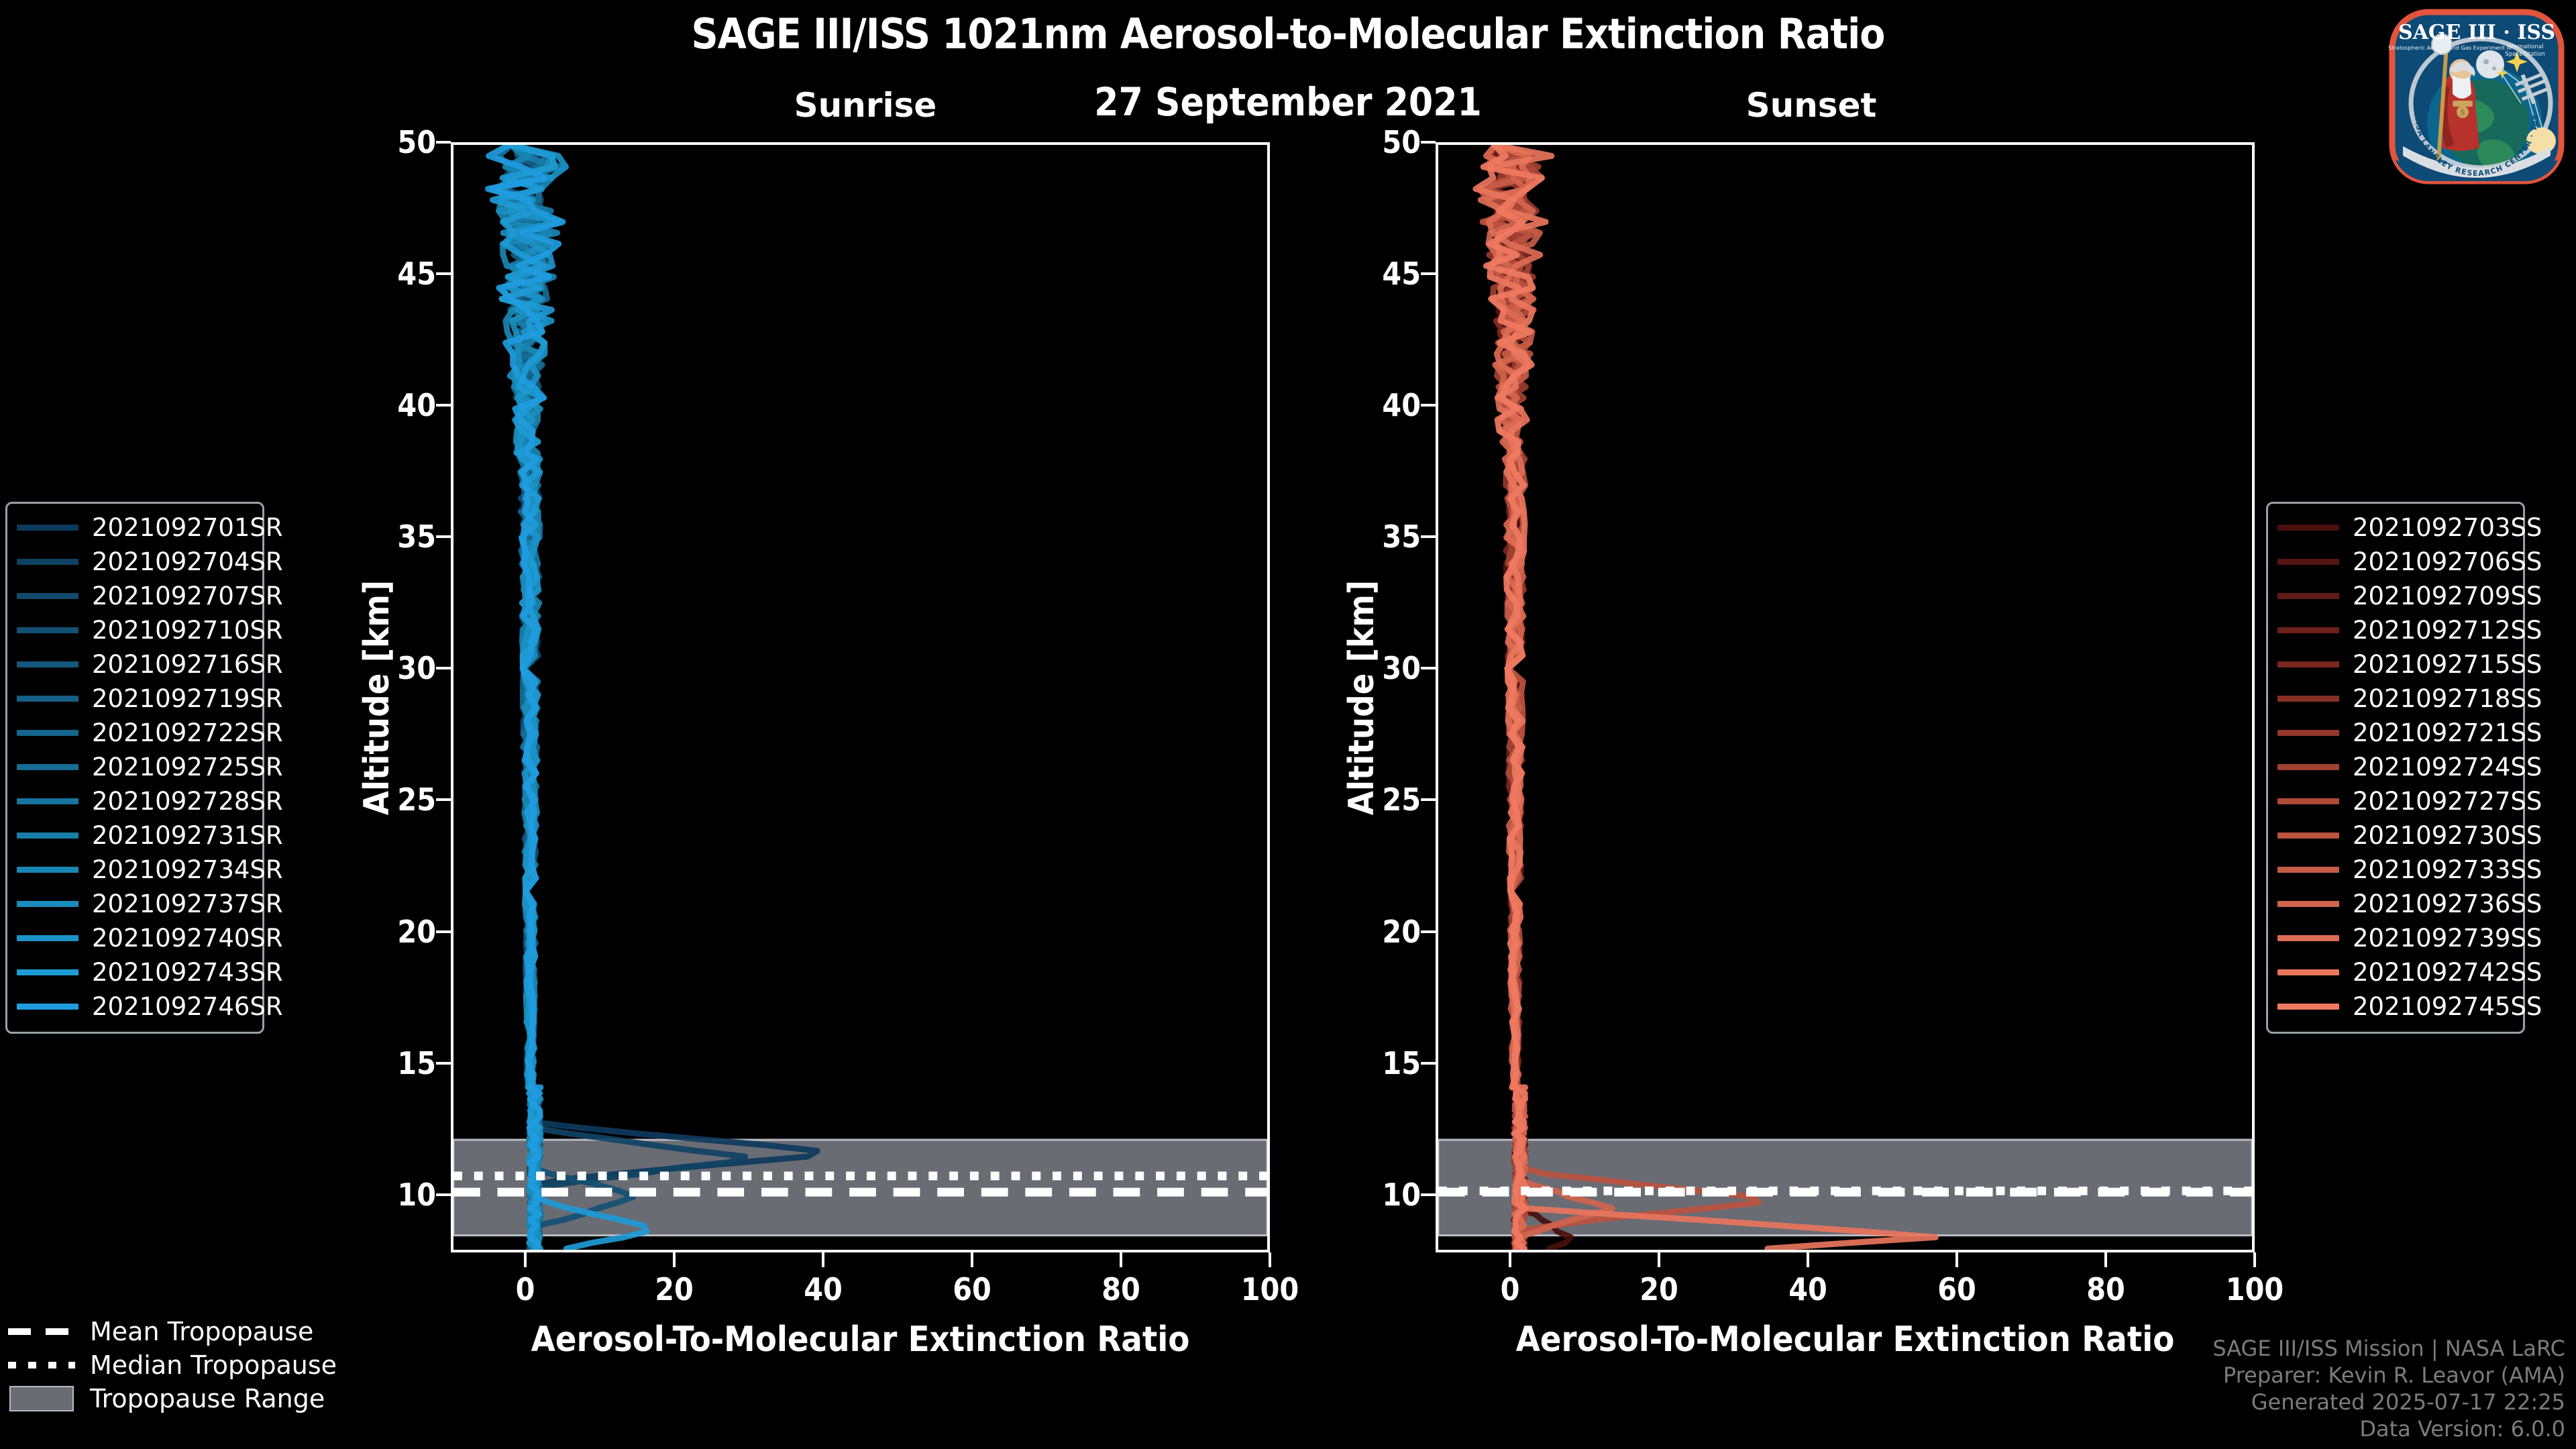 The width and height of the screenshot is (2576, 1449). I want to click on legend-item-2021092728SR: 2021092728SR, so click(150, 801).